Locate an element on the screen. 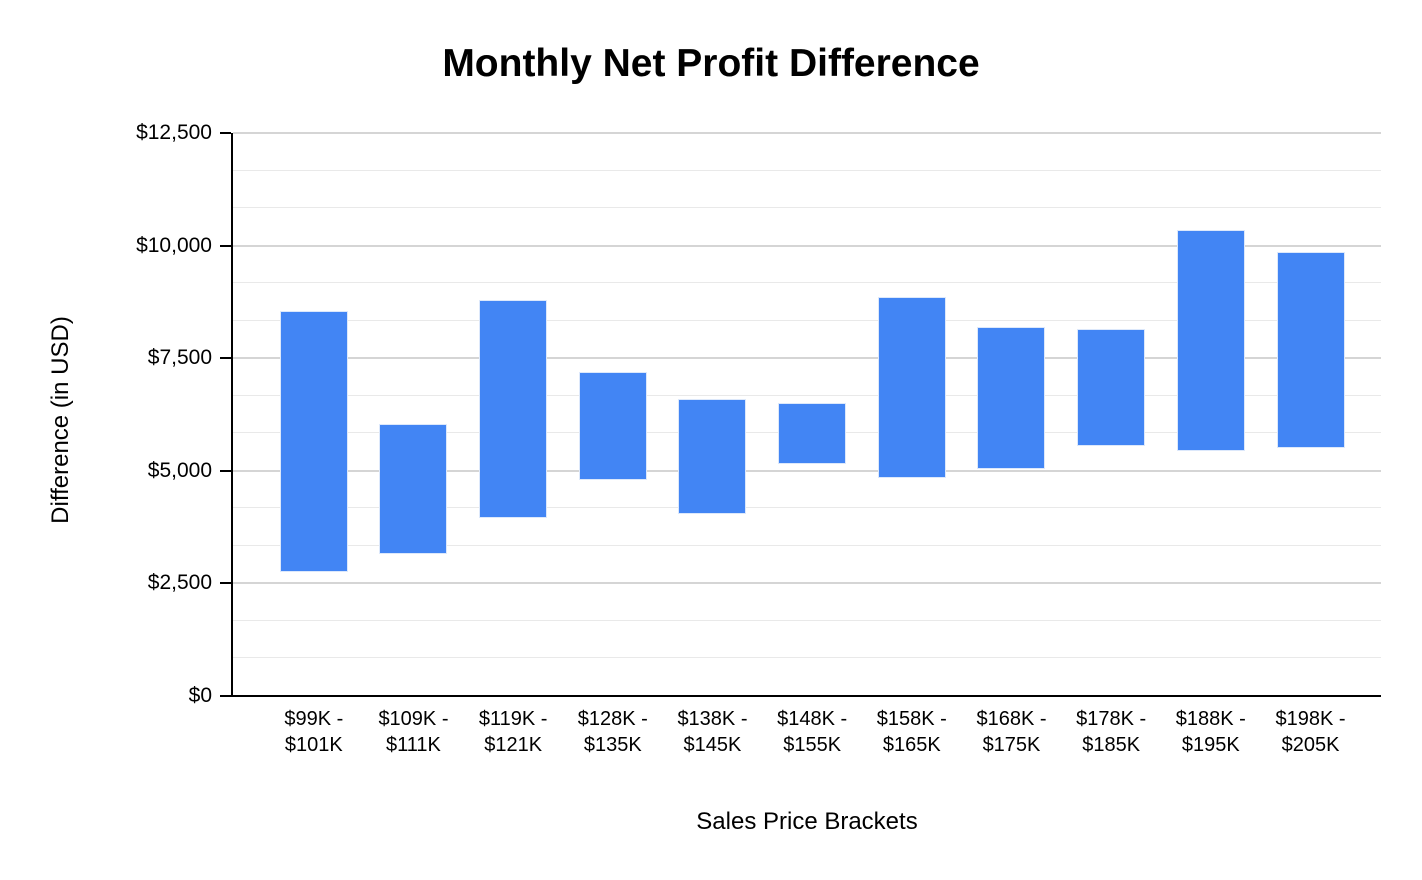 The image size is (1422, 880). y-axis-tick-label: $0 is located at coordinates (200, 695).